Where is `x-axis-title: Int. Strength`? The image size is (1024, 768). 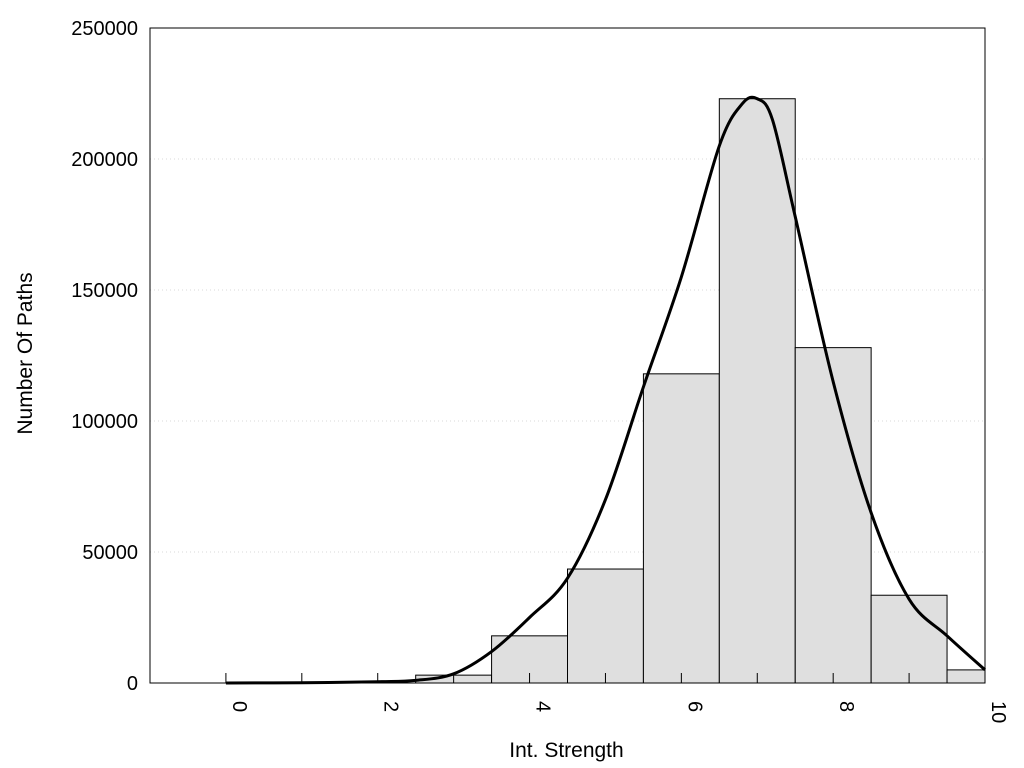 x-axis-title: Int. Strength is located at coordinates (566, 750).